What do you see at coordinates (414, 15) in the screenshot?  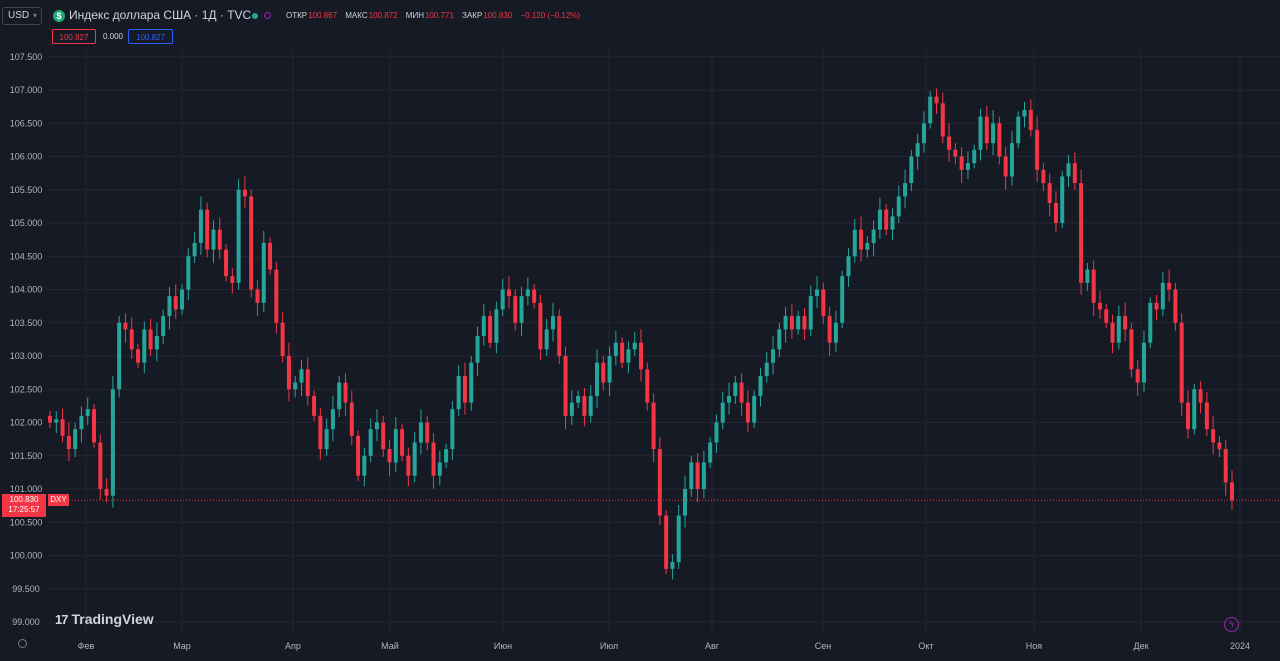 I see `low-label: МИН` at bounding box center [414, 15].